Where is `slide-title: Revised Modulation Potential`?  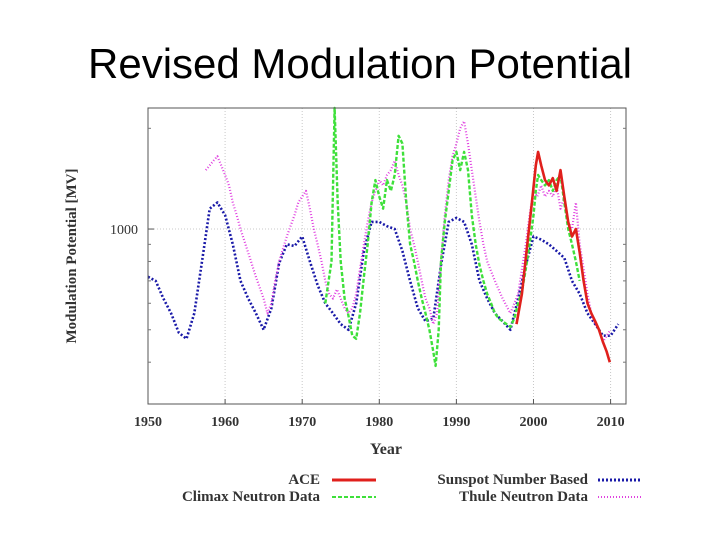
slide-title: Revised Modulation Potential is located at coordinates (360, 63).